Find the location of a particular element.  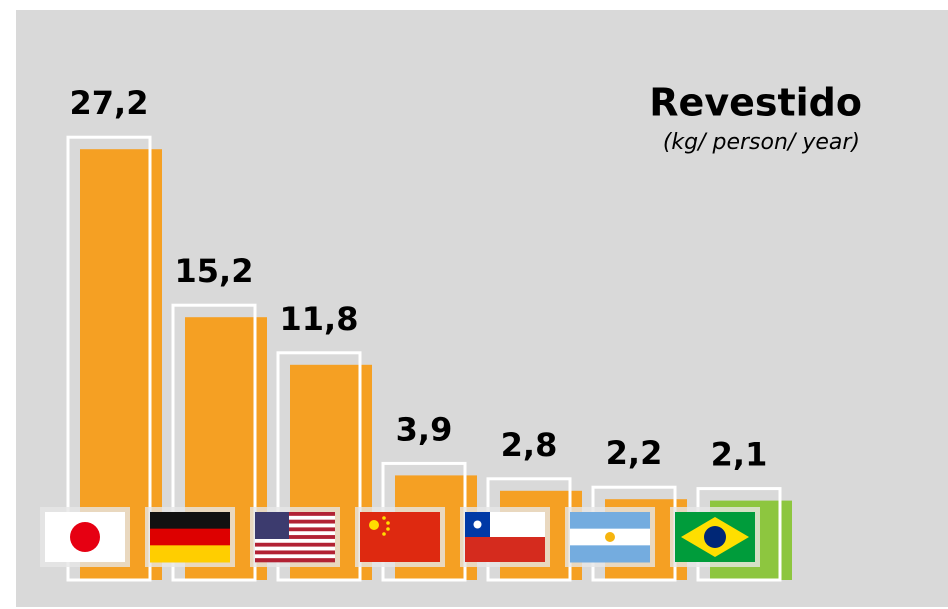

value-label: 15,2 is located at coordinates (214, 271).